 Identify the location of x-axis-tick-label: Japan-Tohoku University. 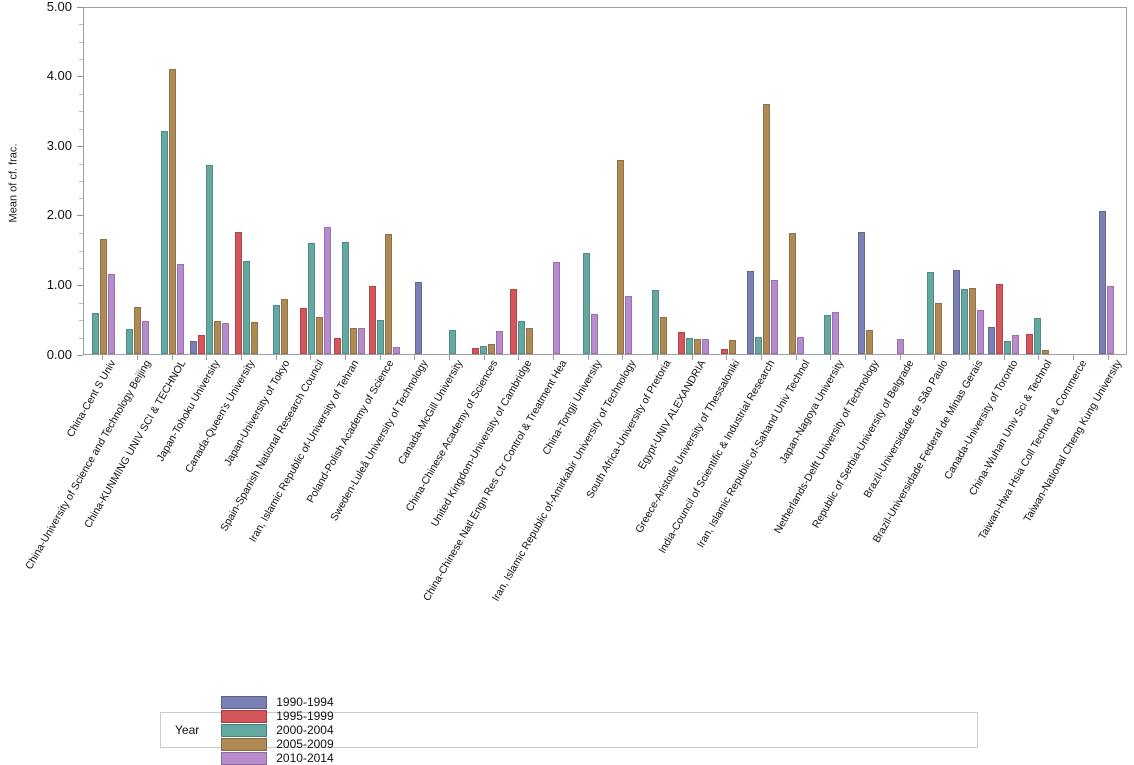
(188, 411).